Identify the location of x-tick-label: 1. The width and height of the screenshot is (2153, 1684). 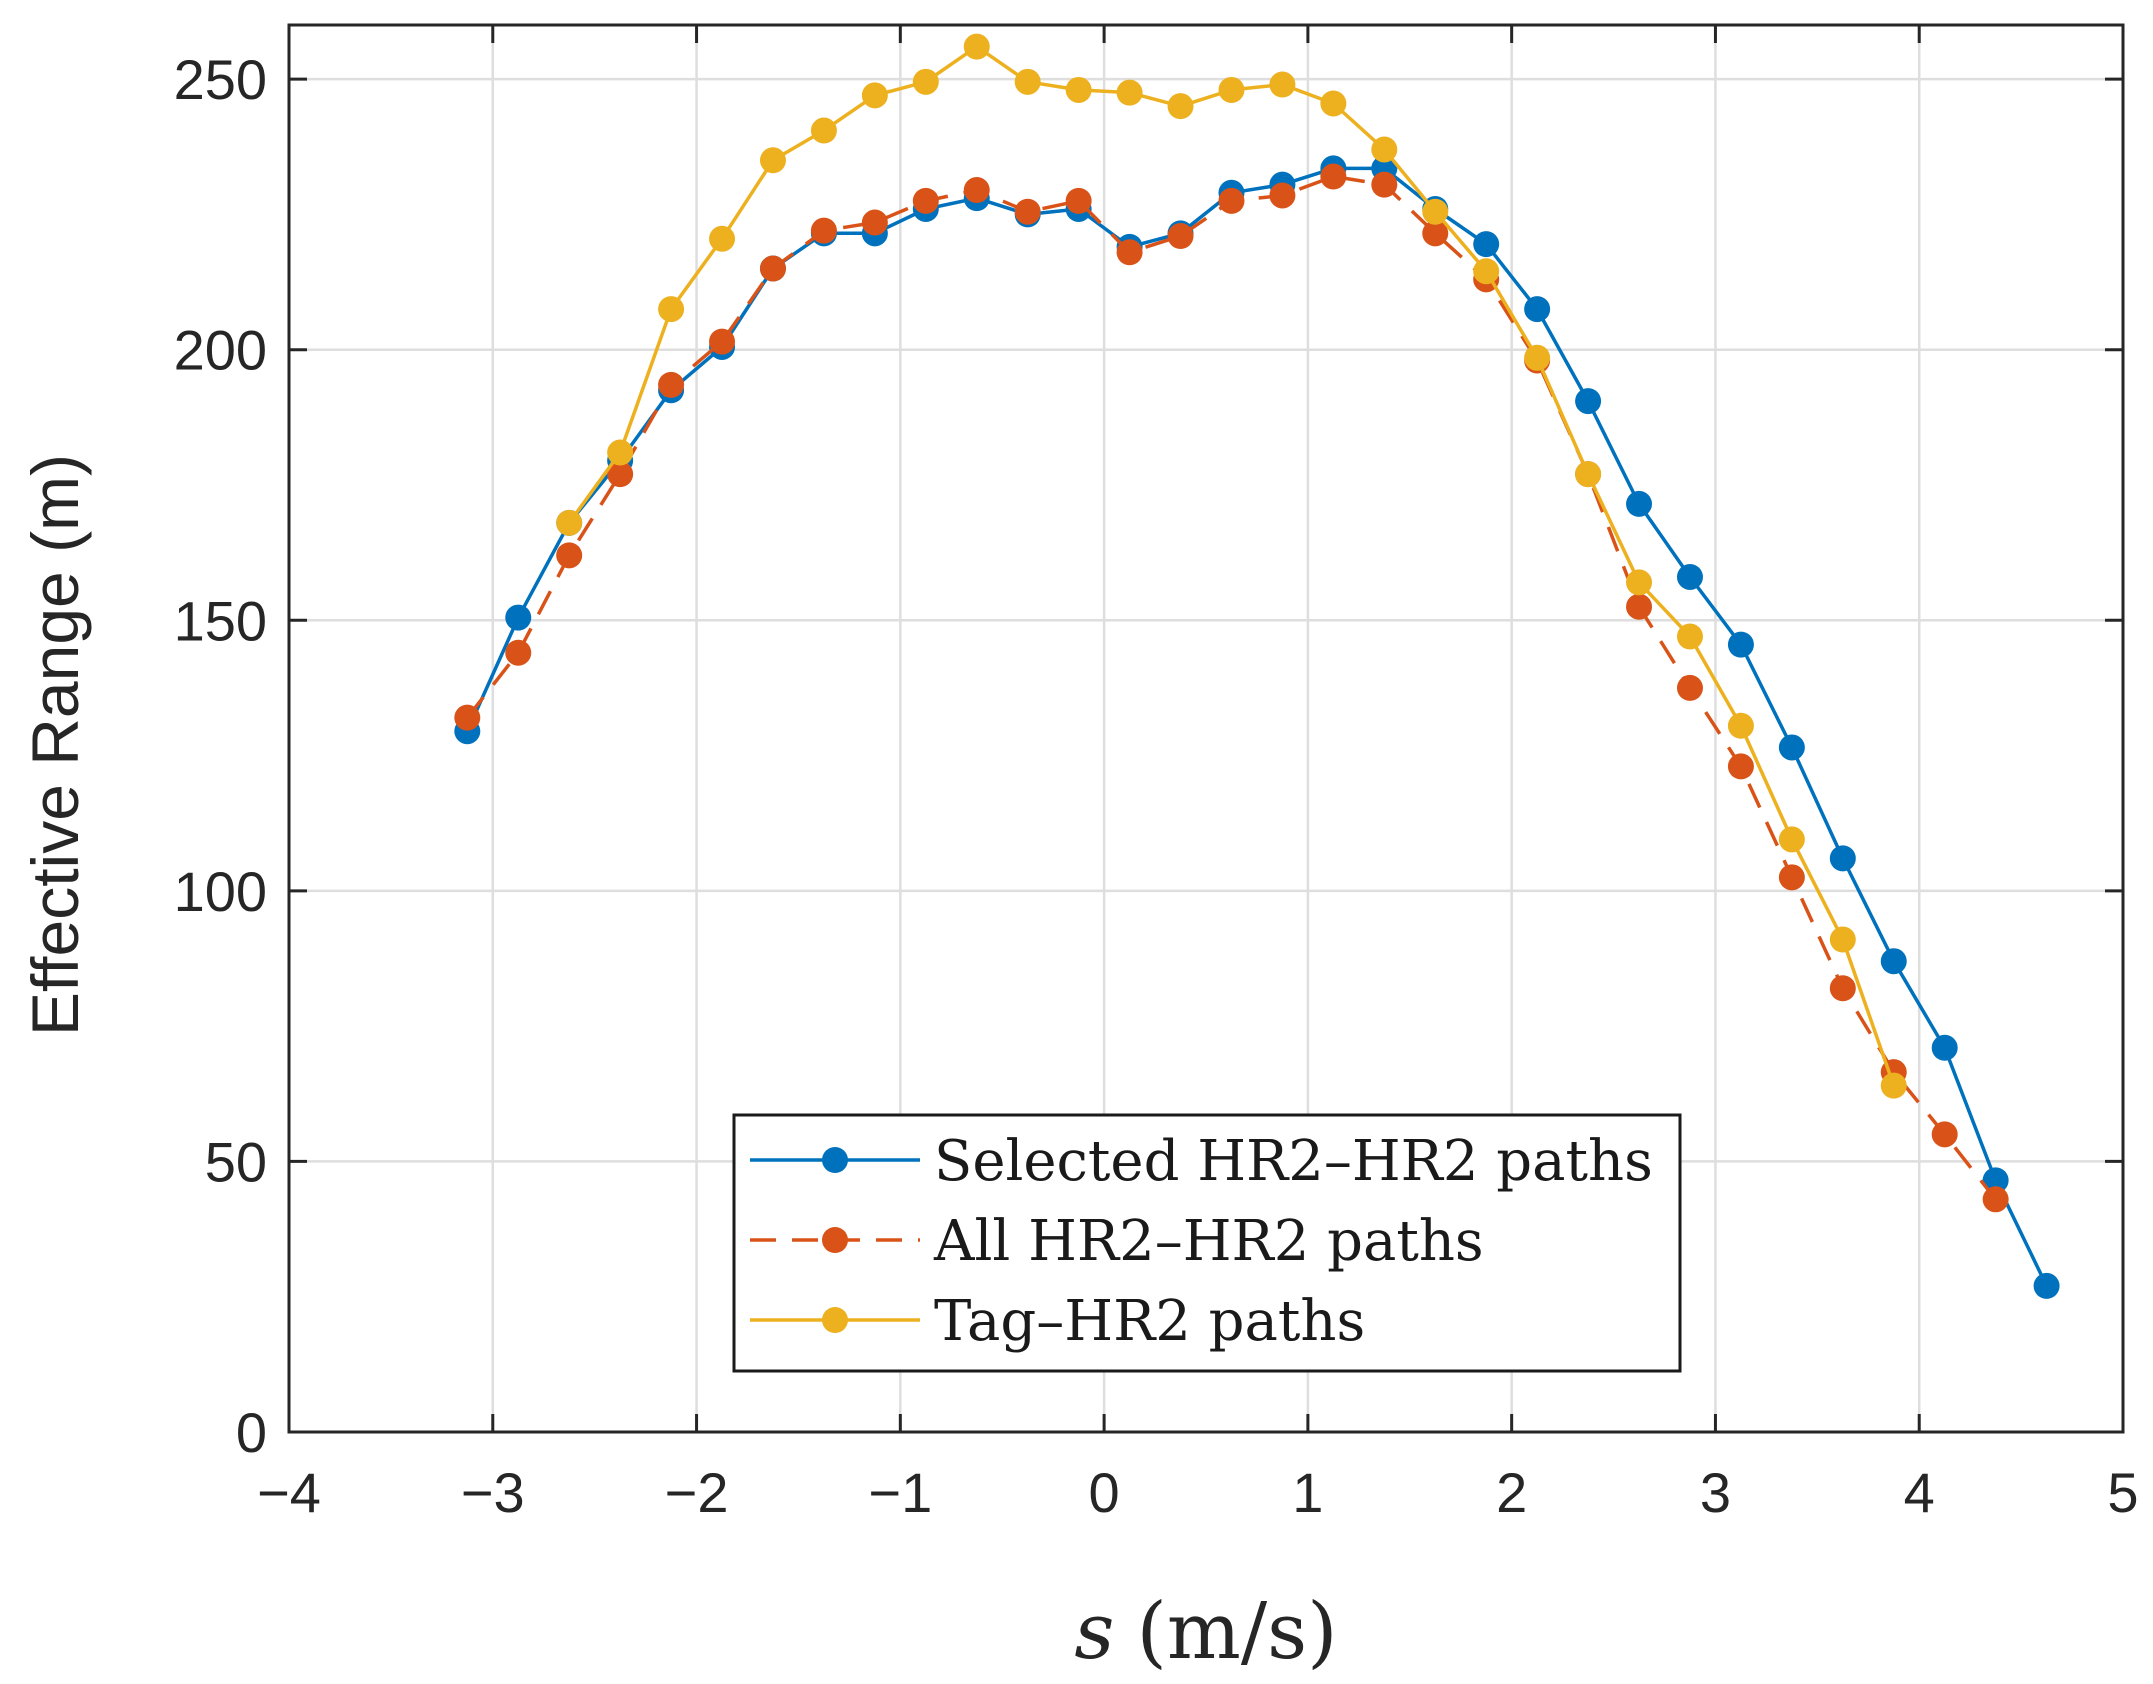
(1307, 1492).